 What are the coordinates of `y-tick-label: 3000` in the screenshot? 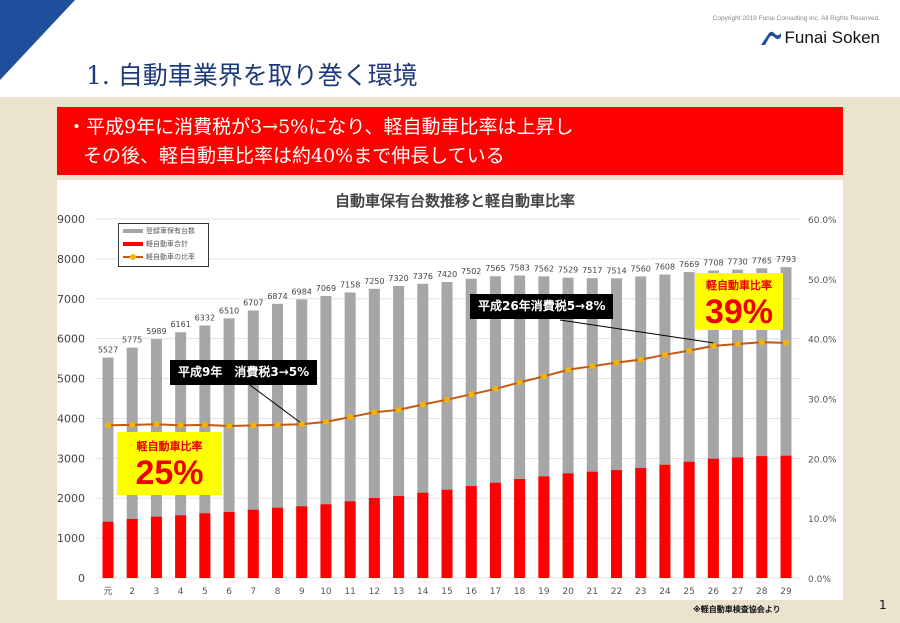 It's located at (71, 458).